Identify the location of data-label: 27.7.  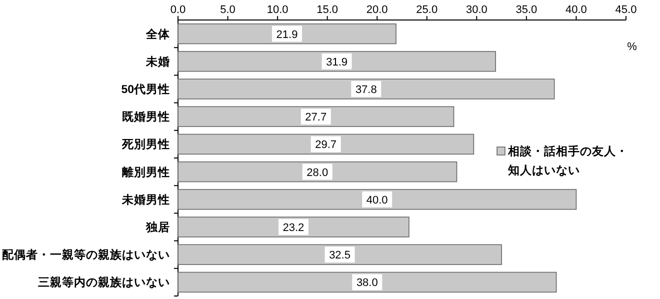
(316, 118).